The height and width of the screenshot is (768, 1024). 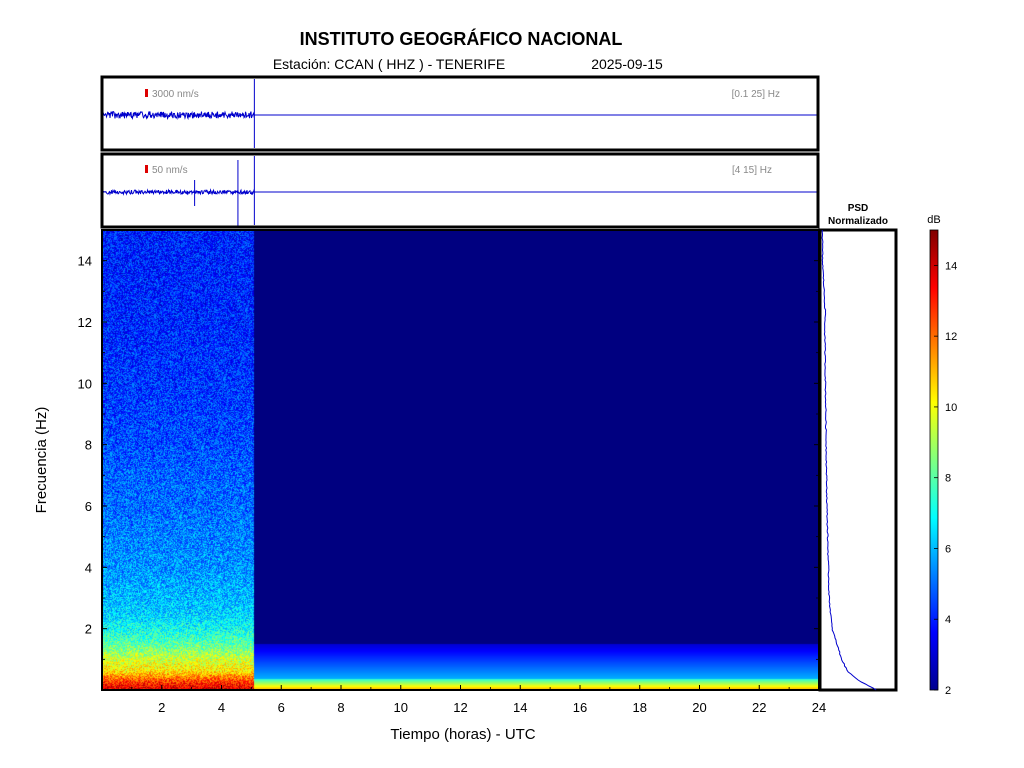 What do you see at coordinates (88, 445) in the screenshot?
I see `y-tick-label: 8` at bounding box center [88, 445].